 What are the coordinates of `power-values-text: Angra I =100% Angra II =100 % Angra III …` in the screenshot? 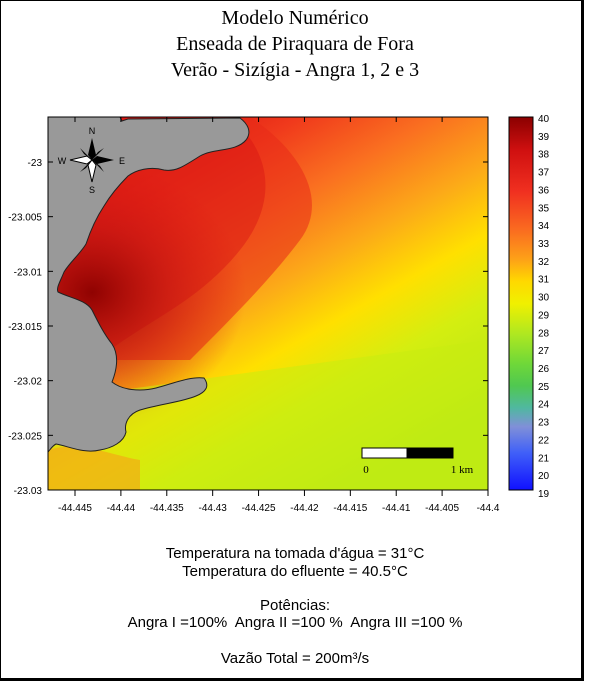 It's located at (295, 622).